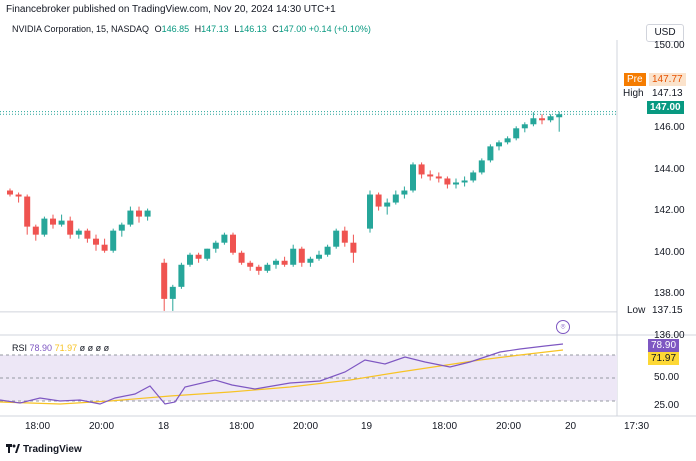 The height and width of the screenshot is (461, 696). I want to click on price-tick: 140.00, so click(669, 252).